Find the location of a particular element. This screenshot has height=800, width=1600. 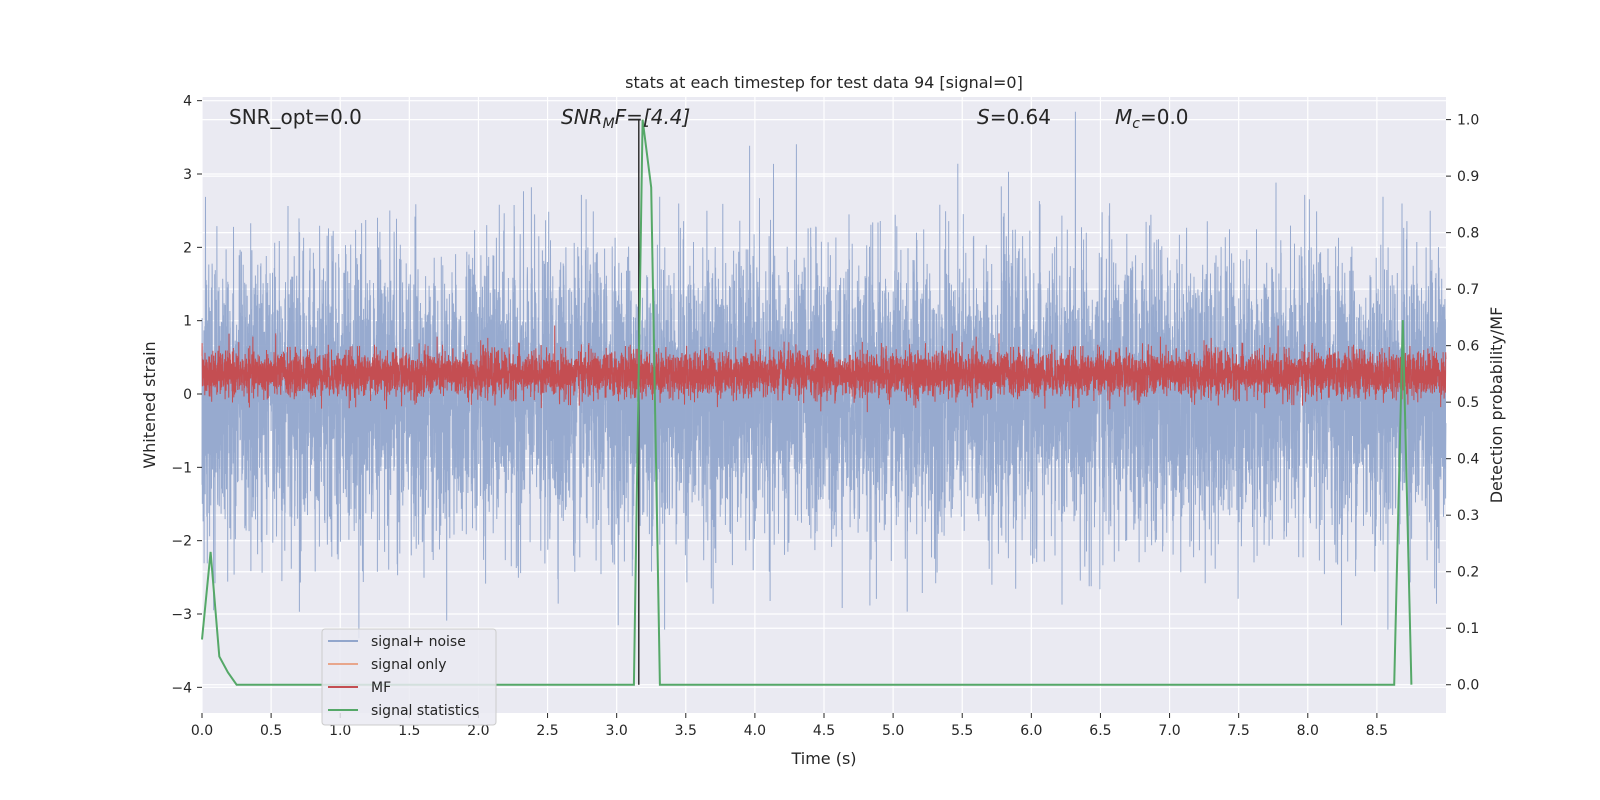

annotation-s-rest: =0.64 is located at coordinates (1020, 117).